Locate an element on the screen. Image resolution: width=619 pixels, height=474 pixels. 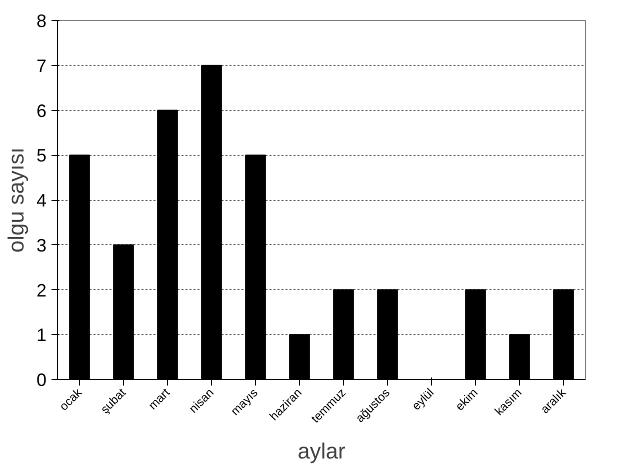
y-tick-label: 7 is located at coordinates (41, 66).